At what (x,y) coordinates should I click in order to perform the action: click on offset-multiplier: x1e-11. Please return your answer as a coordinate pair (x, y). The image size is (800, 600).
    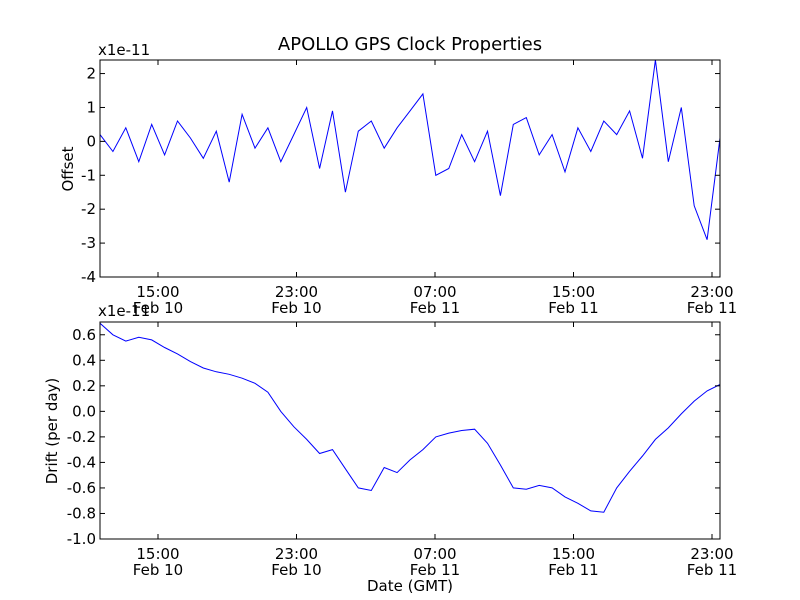
    Looking at the image, I should click on (124, 50).